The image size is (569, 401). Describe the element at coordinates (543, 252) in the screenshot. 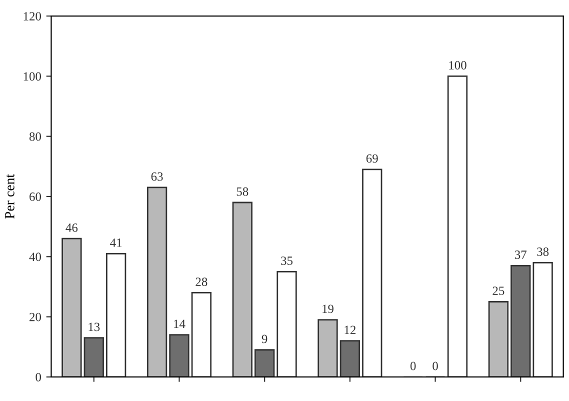

I see `data-label: 38` at that location.